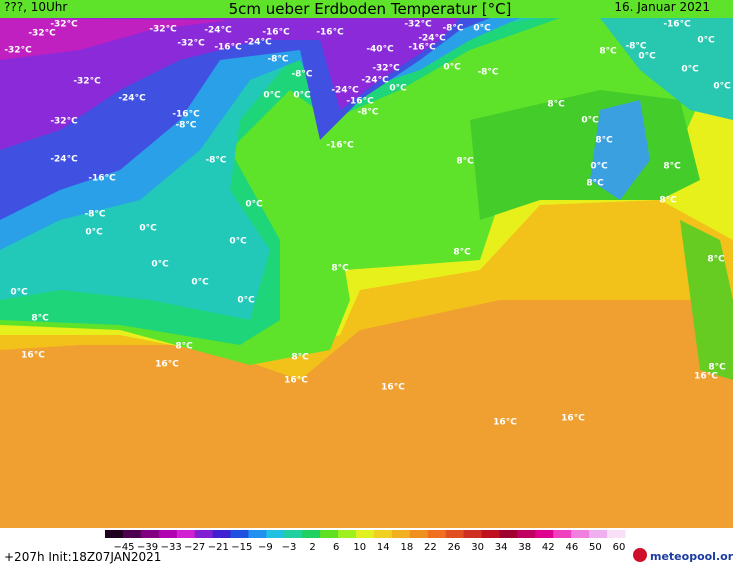 This screenshot has width=733, height=570. Describe the element at coordinates (524, 547) in the screenshot. I see `colorbar-tick-label: 38` at that location.